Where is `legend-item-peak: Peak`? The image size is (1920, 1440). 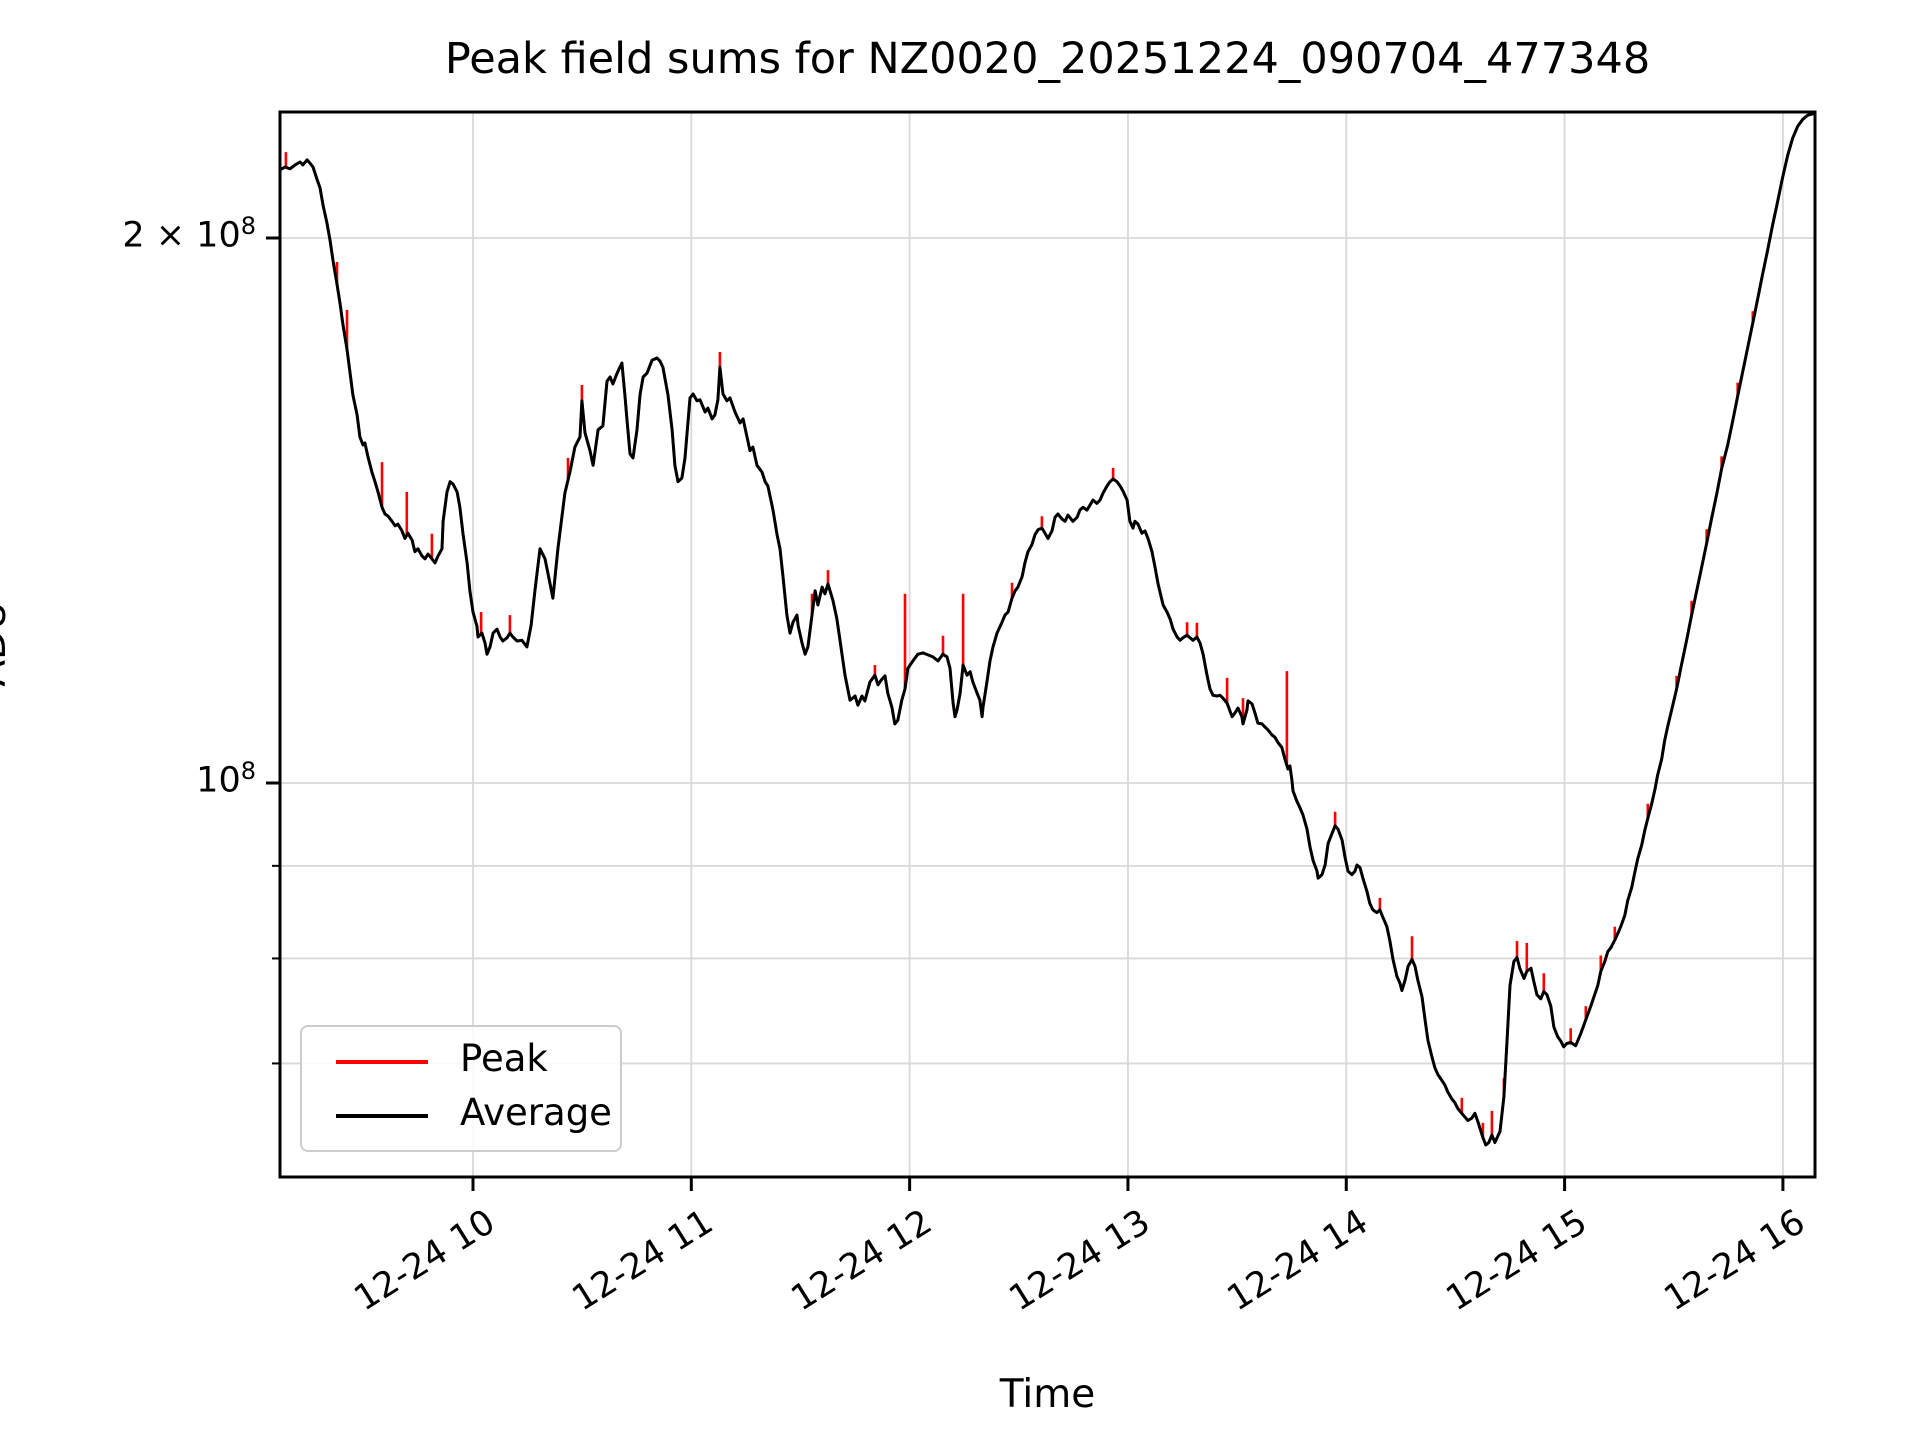 legend-item-peak: Peak is located at coordinates (461, 1062).